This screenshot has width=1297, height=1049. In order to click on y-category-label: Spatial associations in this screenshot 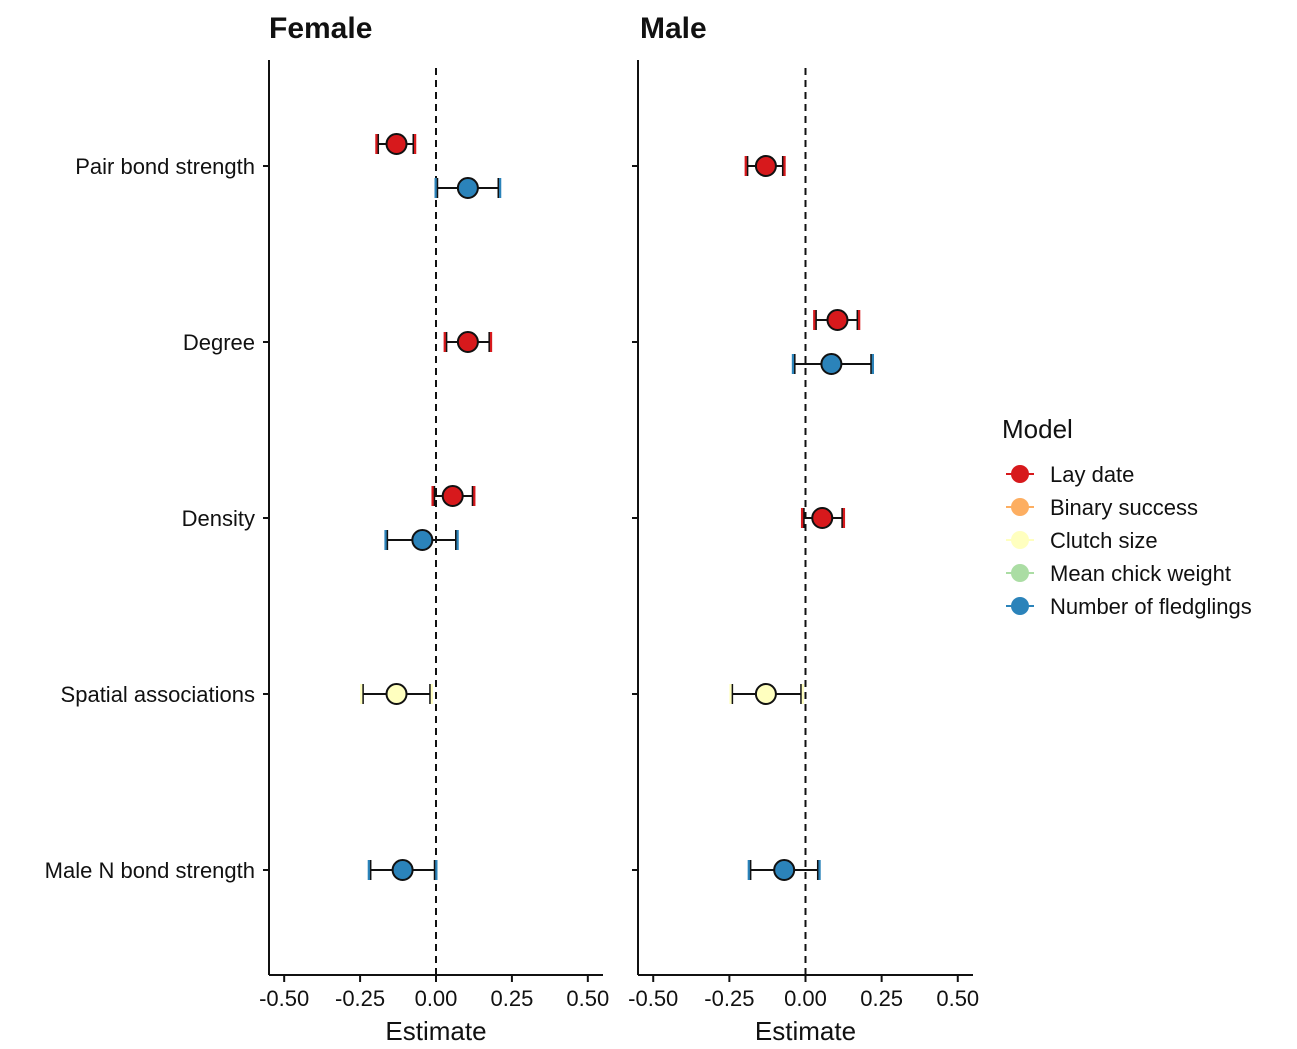, I will do `click(158, 694)`.